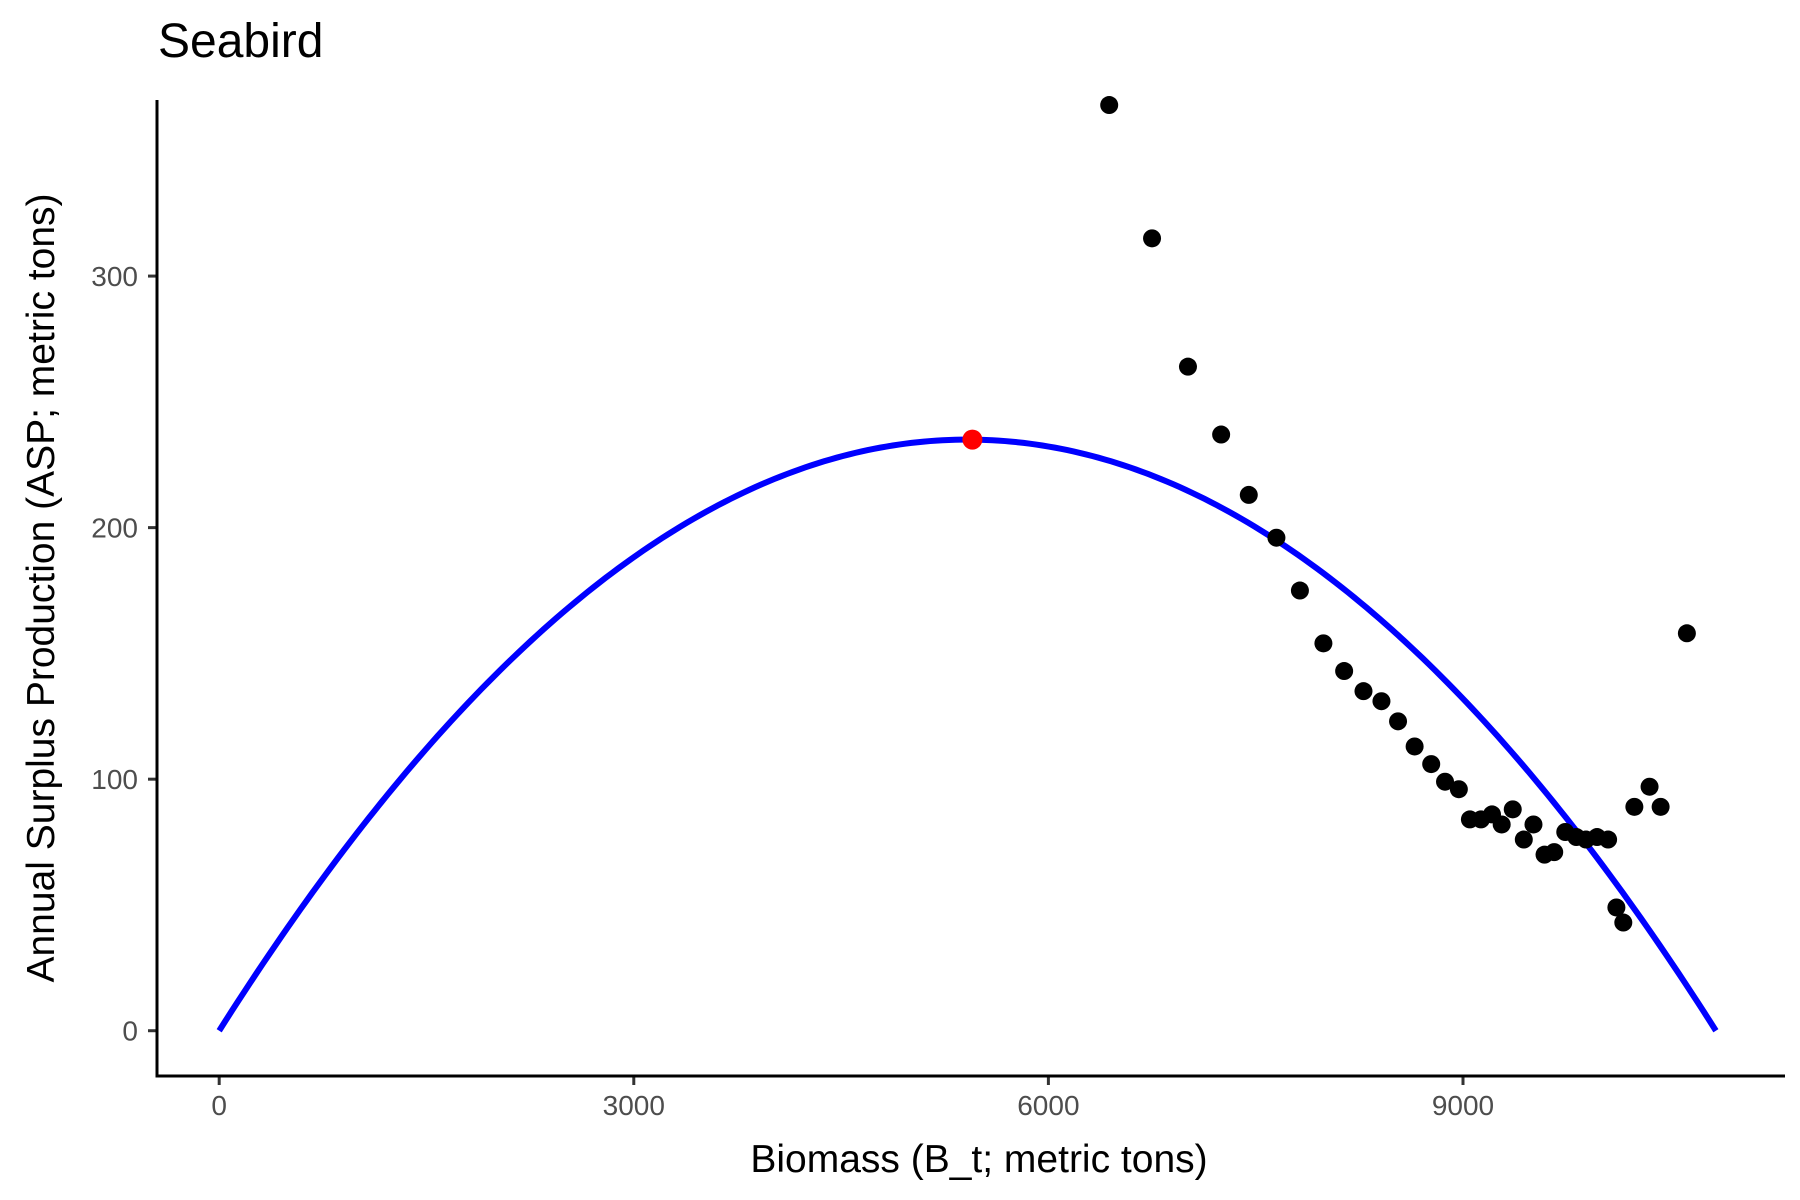  I want to click on y-tick-label: 0, so click(130, 1031).